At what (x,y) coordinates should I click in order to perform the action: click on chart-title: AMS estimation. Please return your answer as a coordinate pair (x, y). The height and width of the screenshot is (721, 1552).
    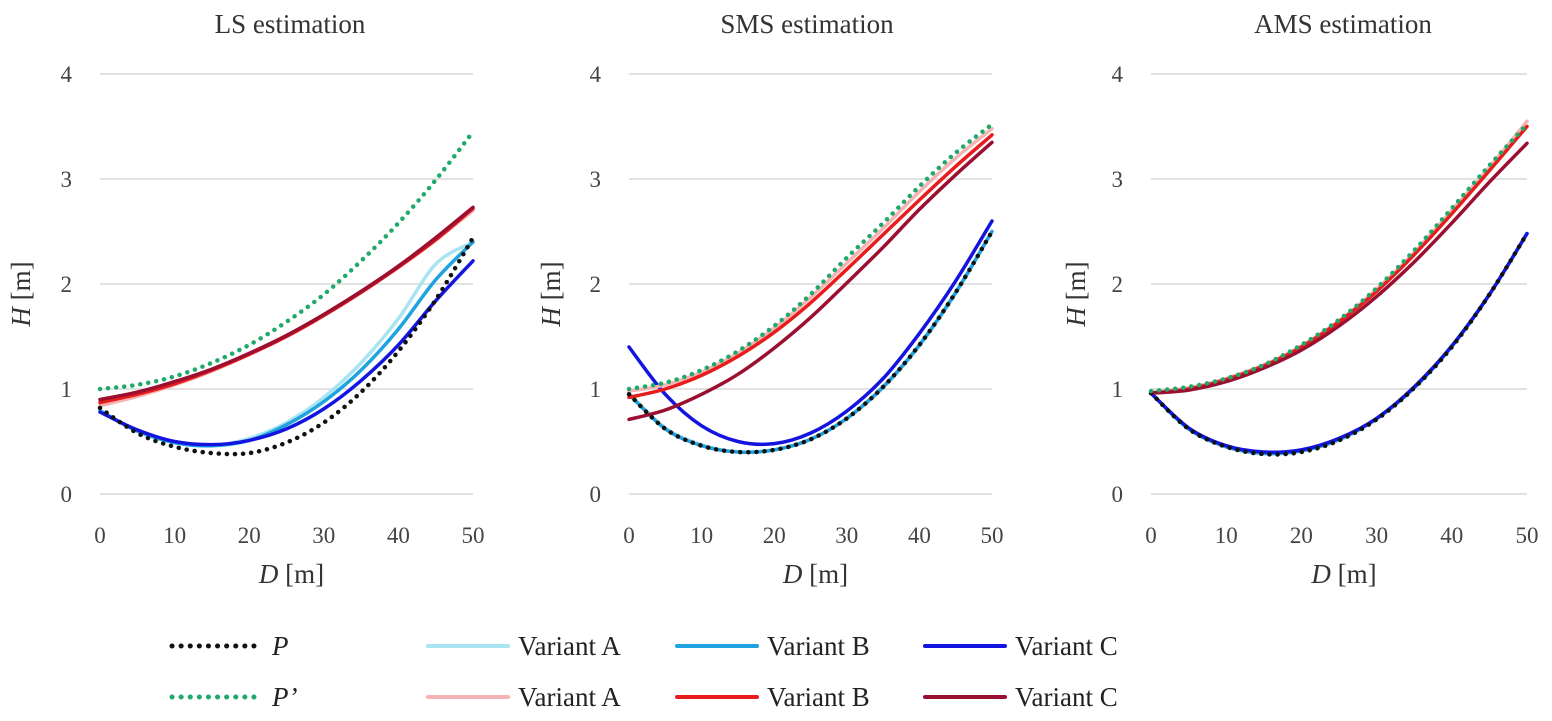
    Looking at the image, I should click on (1343, 24).